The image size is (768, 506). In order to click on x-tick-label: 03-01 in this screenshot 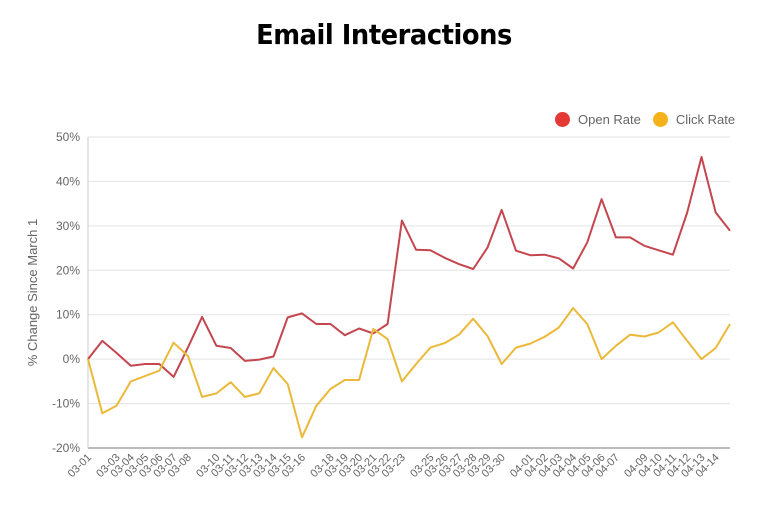, I will do `click(80, 466)`.